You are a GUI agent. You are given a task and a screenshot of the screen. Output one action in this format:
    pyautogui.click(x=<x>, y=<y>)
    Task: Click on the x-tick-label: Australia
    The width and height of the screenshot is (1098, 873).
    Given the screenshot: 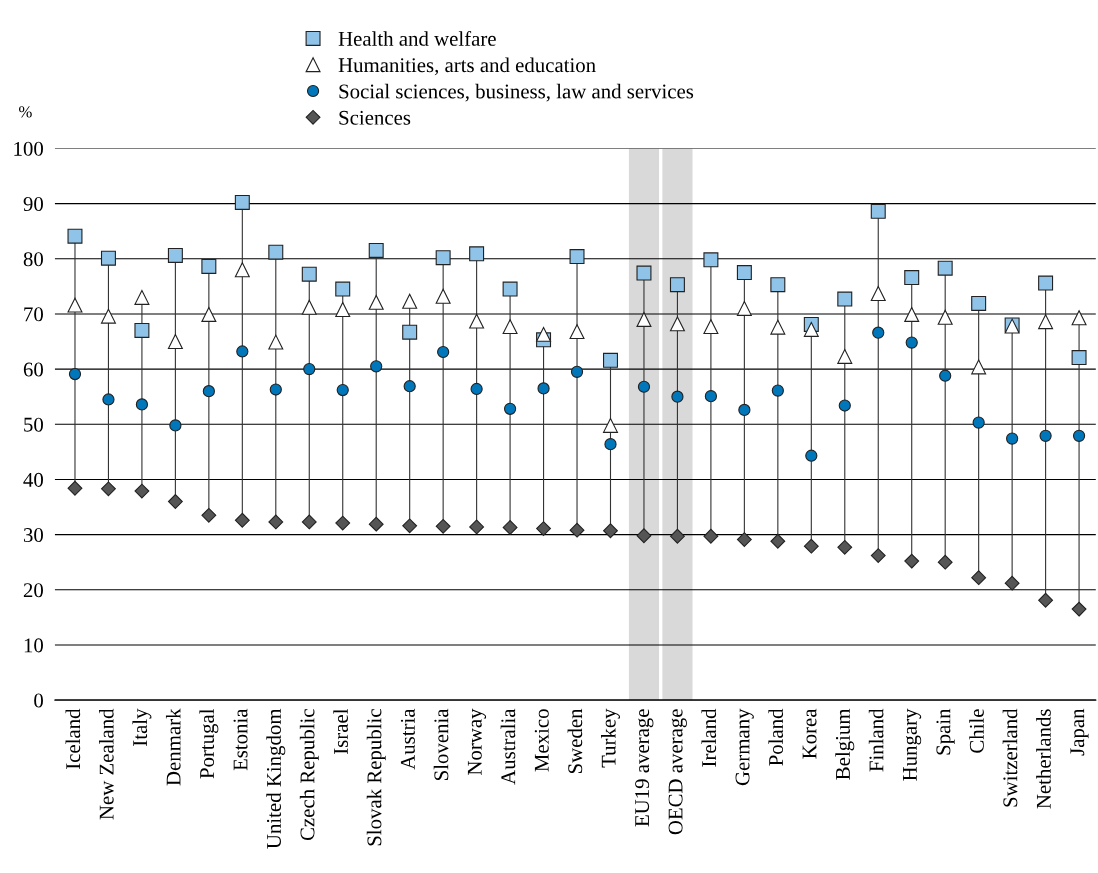 What is the action you would take?
    pyautogui.click(x=508, y=746)
    